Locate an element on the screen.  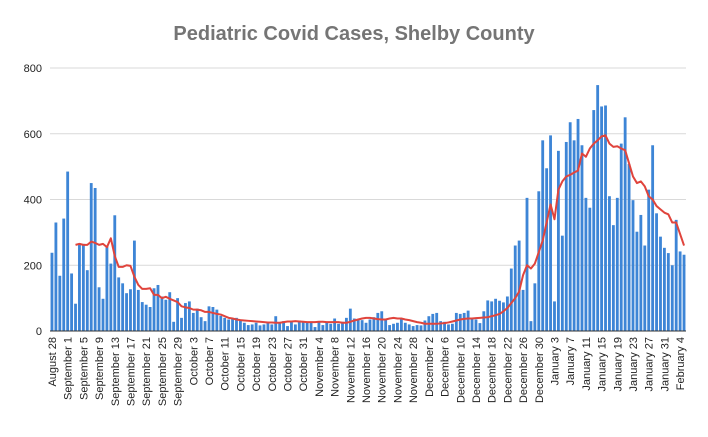
x-tick-label: December 14 is located at coordinates (477, 370).